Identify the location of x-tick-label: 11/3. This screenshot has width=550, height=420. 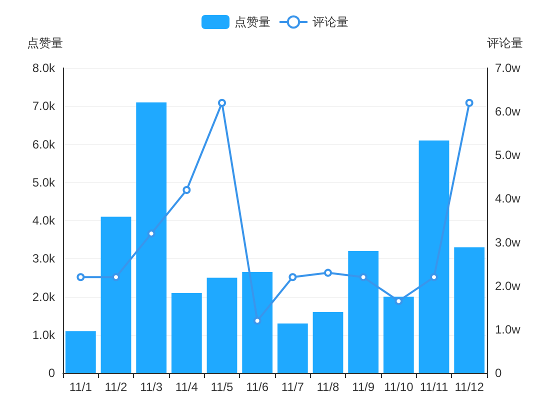
(151, 387).